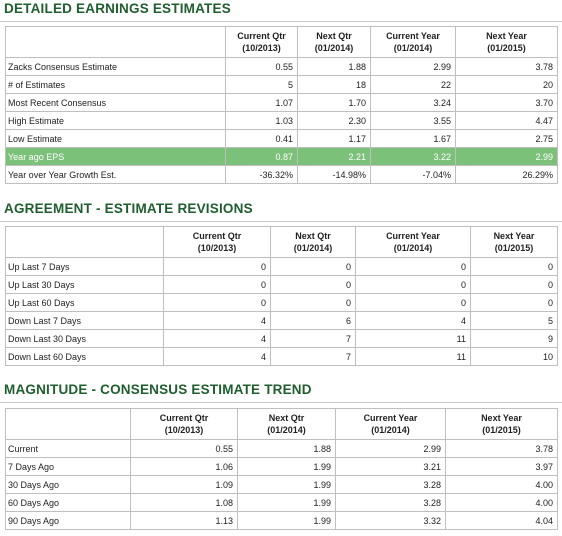  I want to click on cell: 1.09, so click(184, 484).